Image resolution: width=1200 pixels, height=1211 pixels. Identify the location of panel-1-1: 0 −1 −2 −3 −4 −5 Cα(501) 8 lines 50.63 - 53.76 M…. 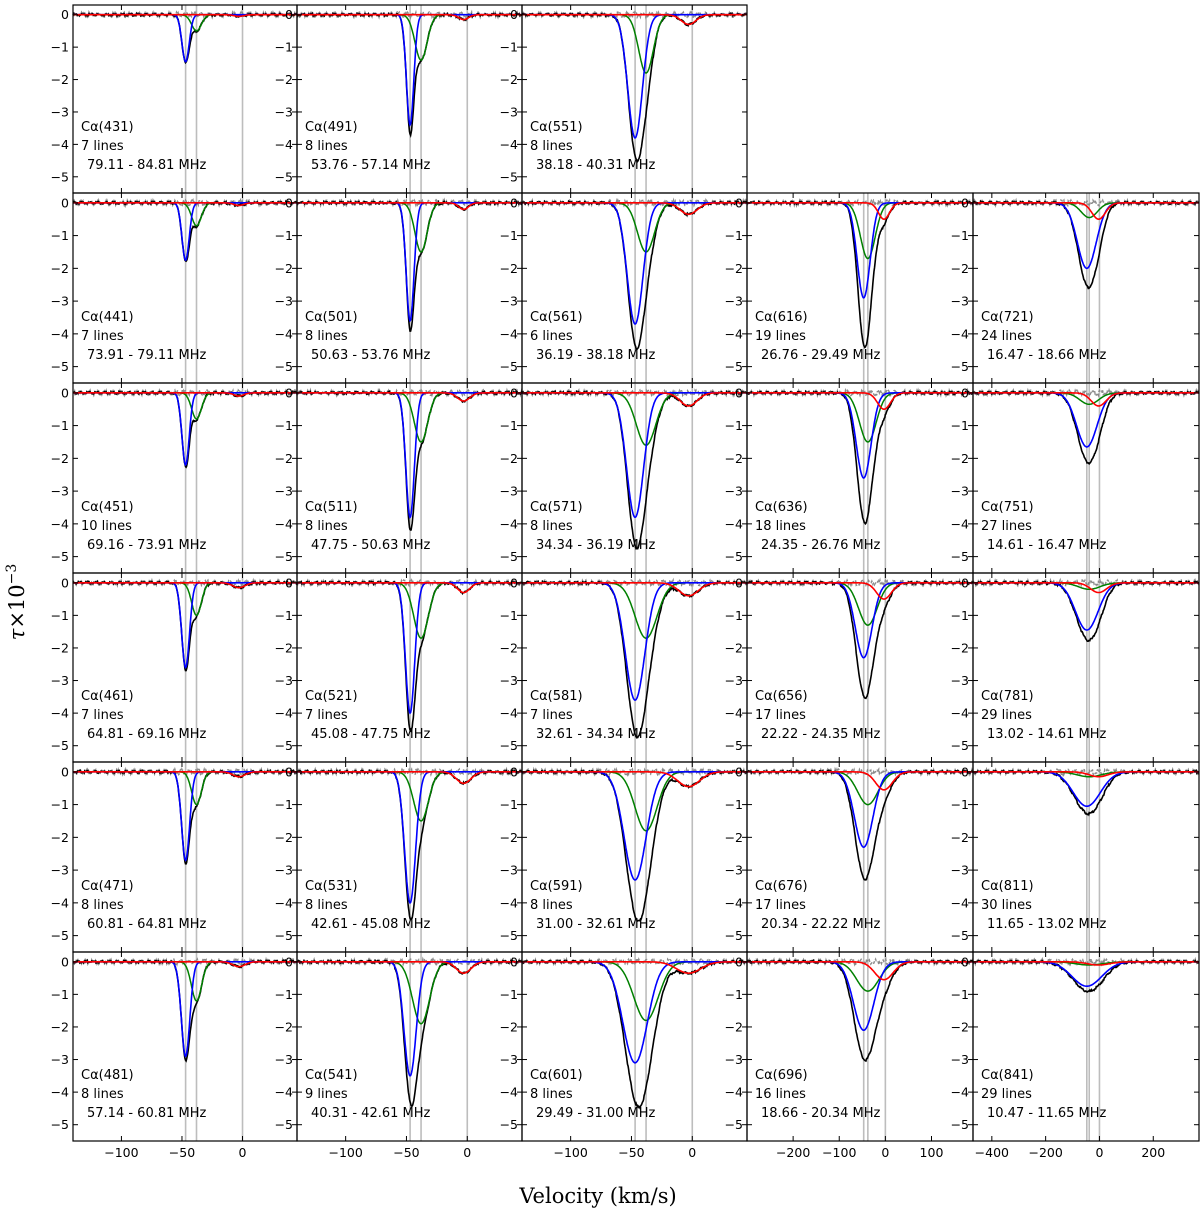
(399, 288).